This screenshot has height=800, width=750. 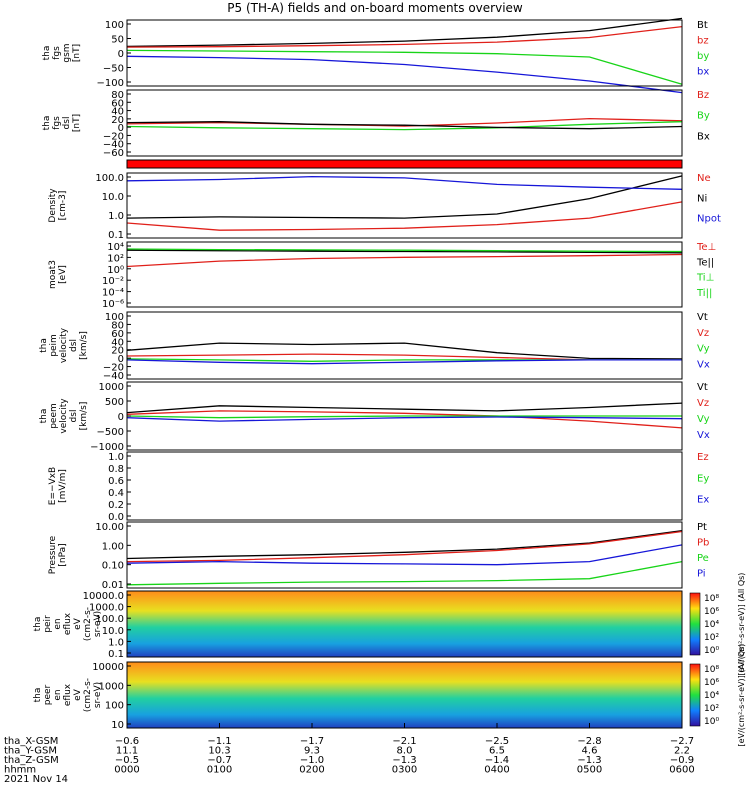 What do you see at coordinates (704, 178) in the screenshot?
I see `legend-entry-ne: Ne` at bounding box center [704, 178].